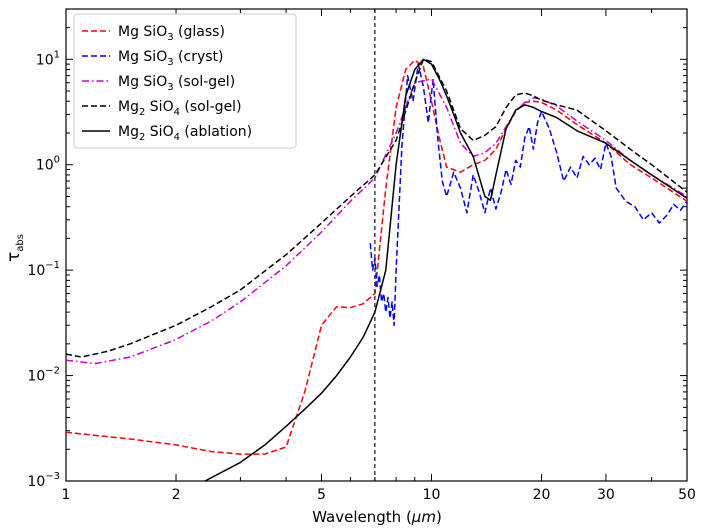  What do you see at coordinates (48, 164) in the screenshot?
I see `y-tick-label: 10⁰` at bounding box center [48, 164].